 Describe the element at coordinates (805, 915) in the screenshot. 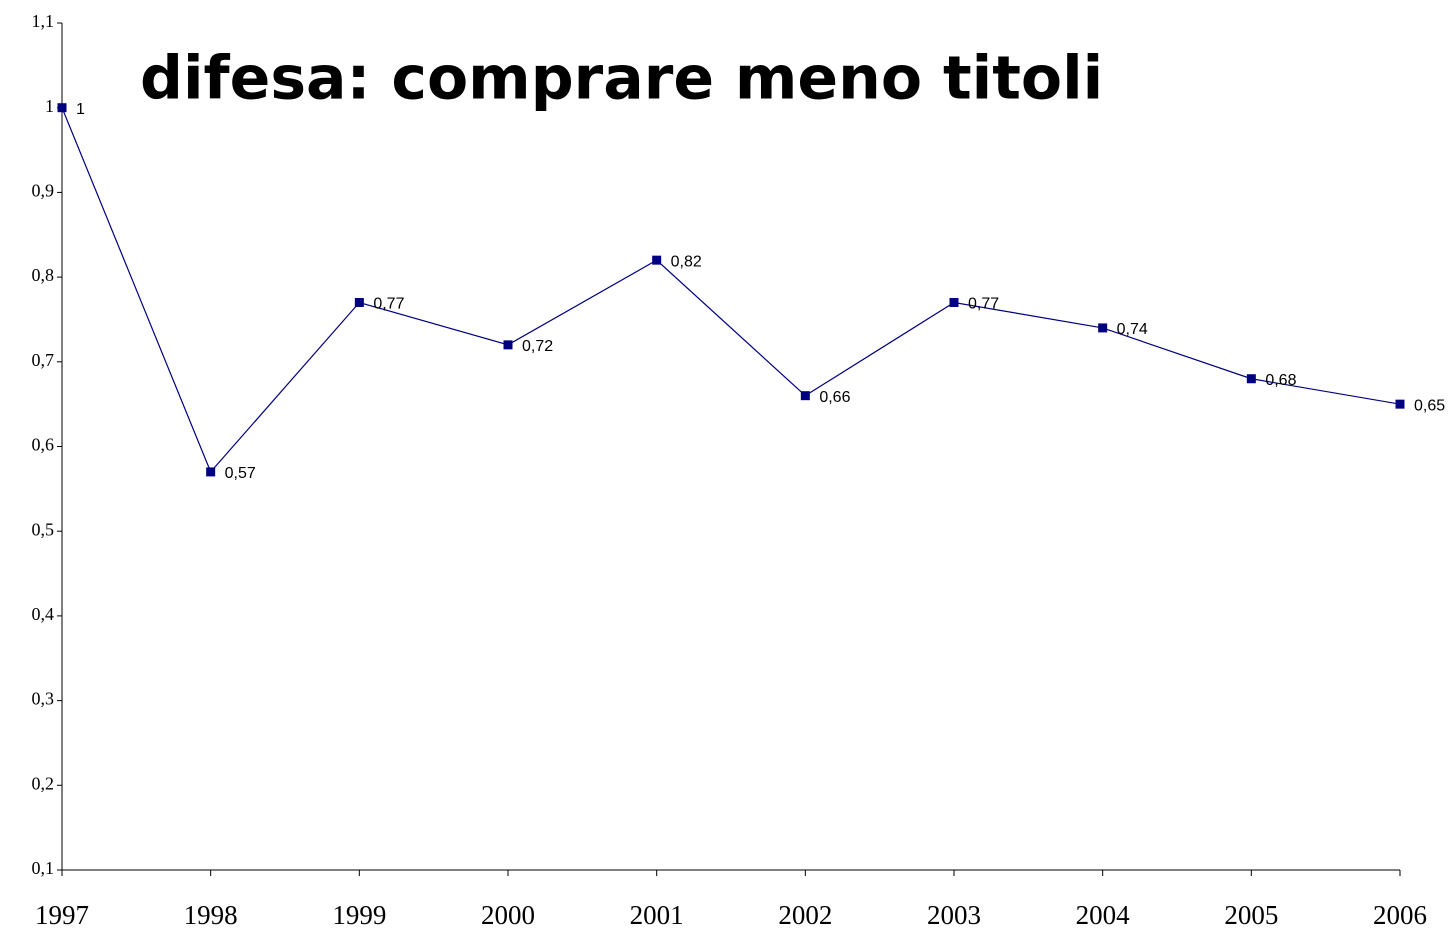

I see `x-tick-label: 2002` at that location.